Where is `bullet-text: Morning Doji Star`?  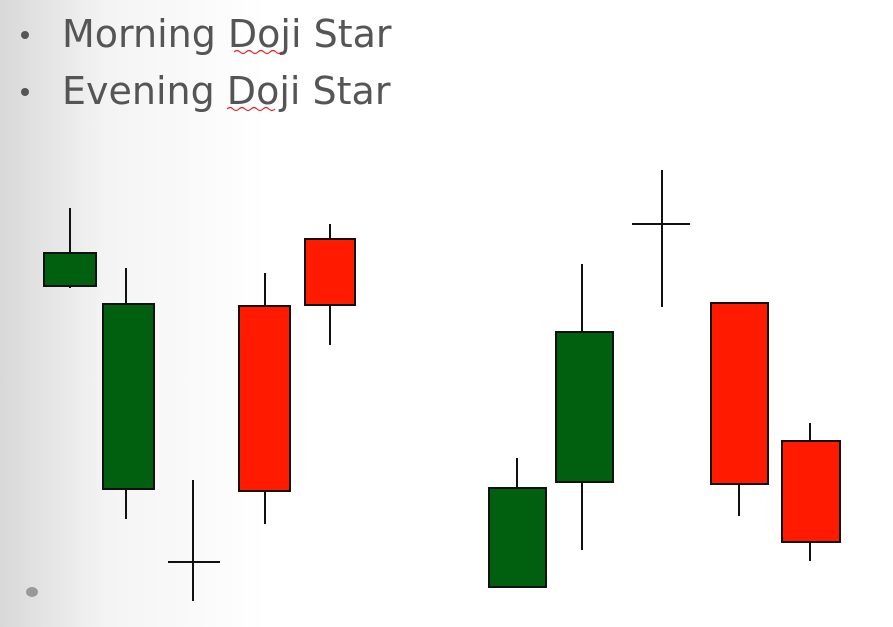
bullet-text: Morning Doji Star is located at coordinates (227, 34).